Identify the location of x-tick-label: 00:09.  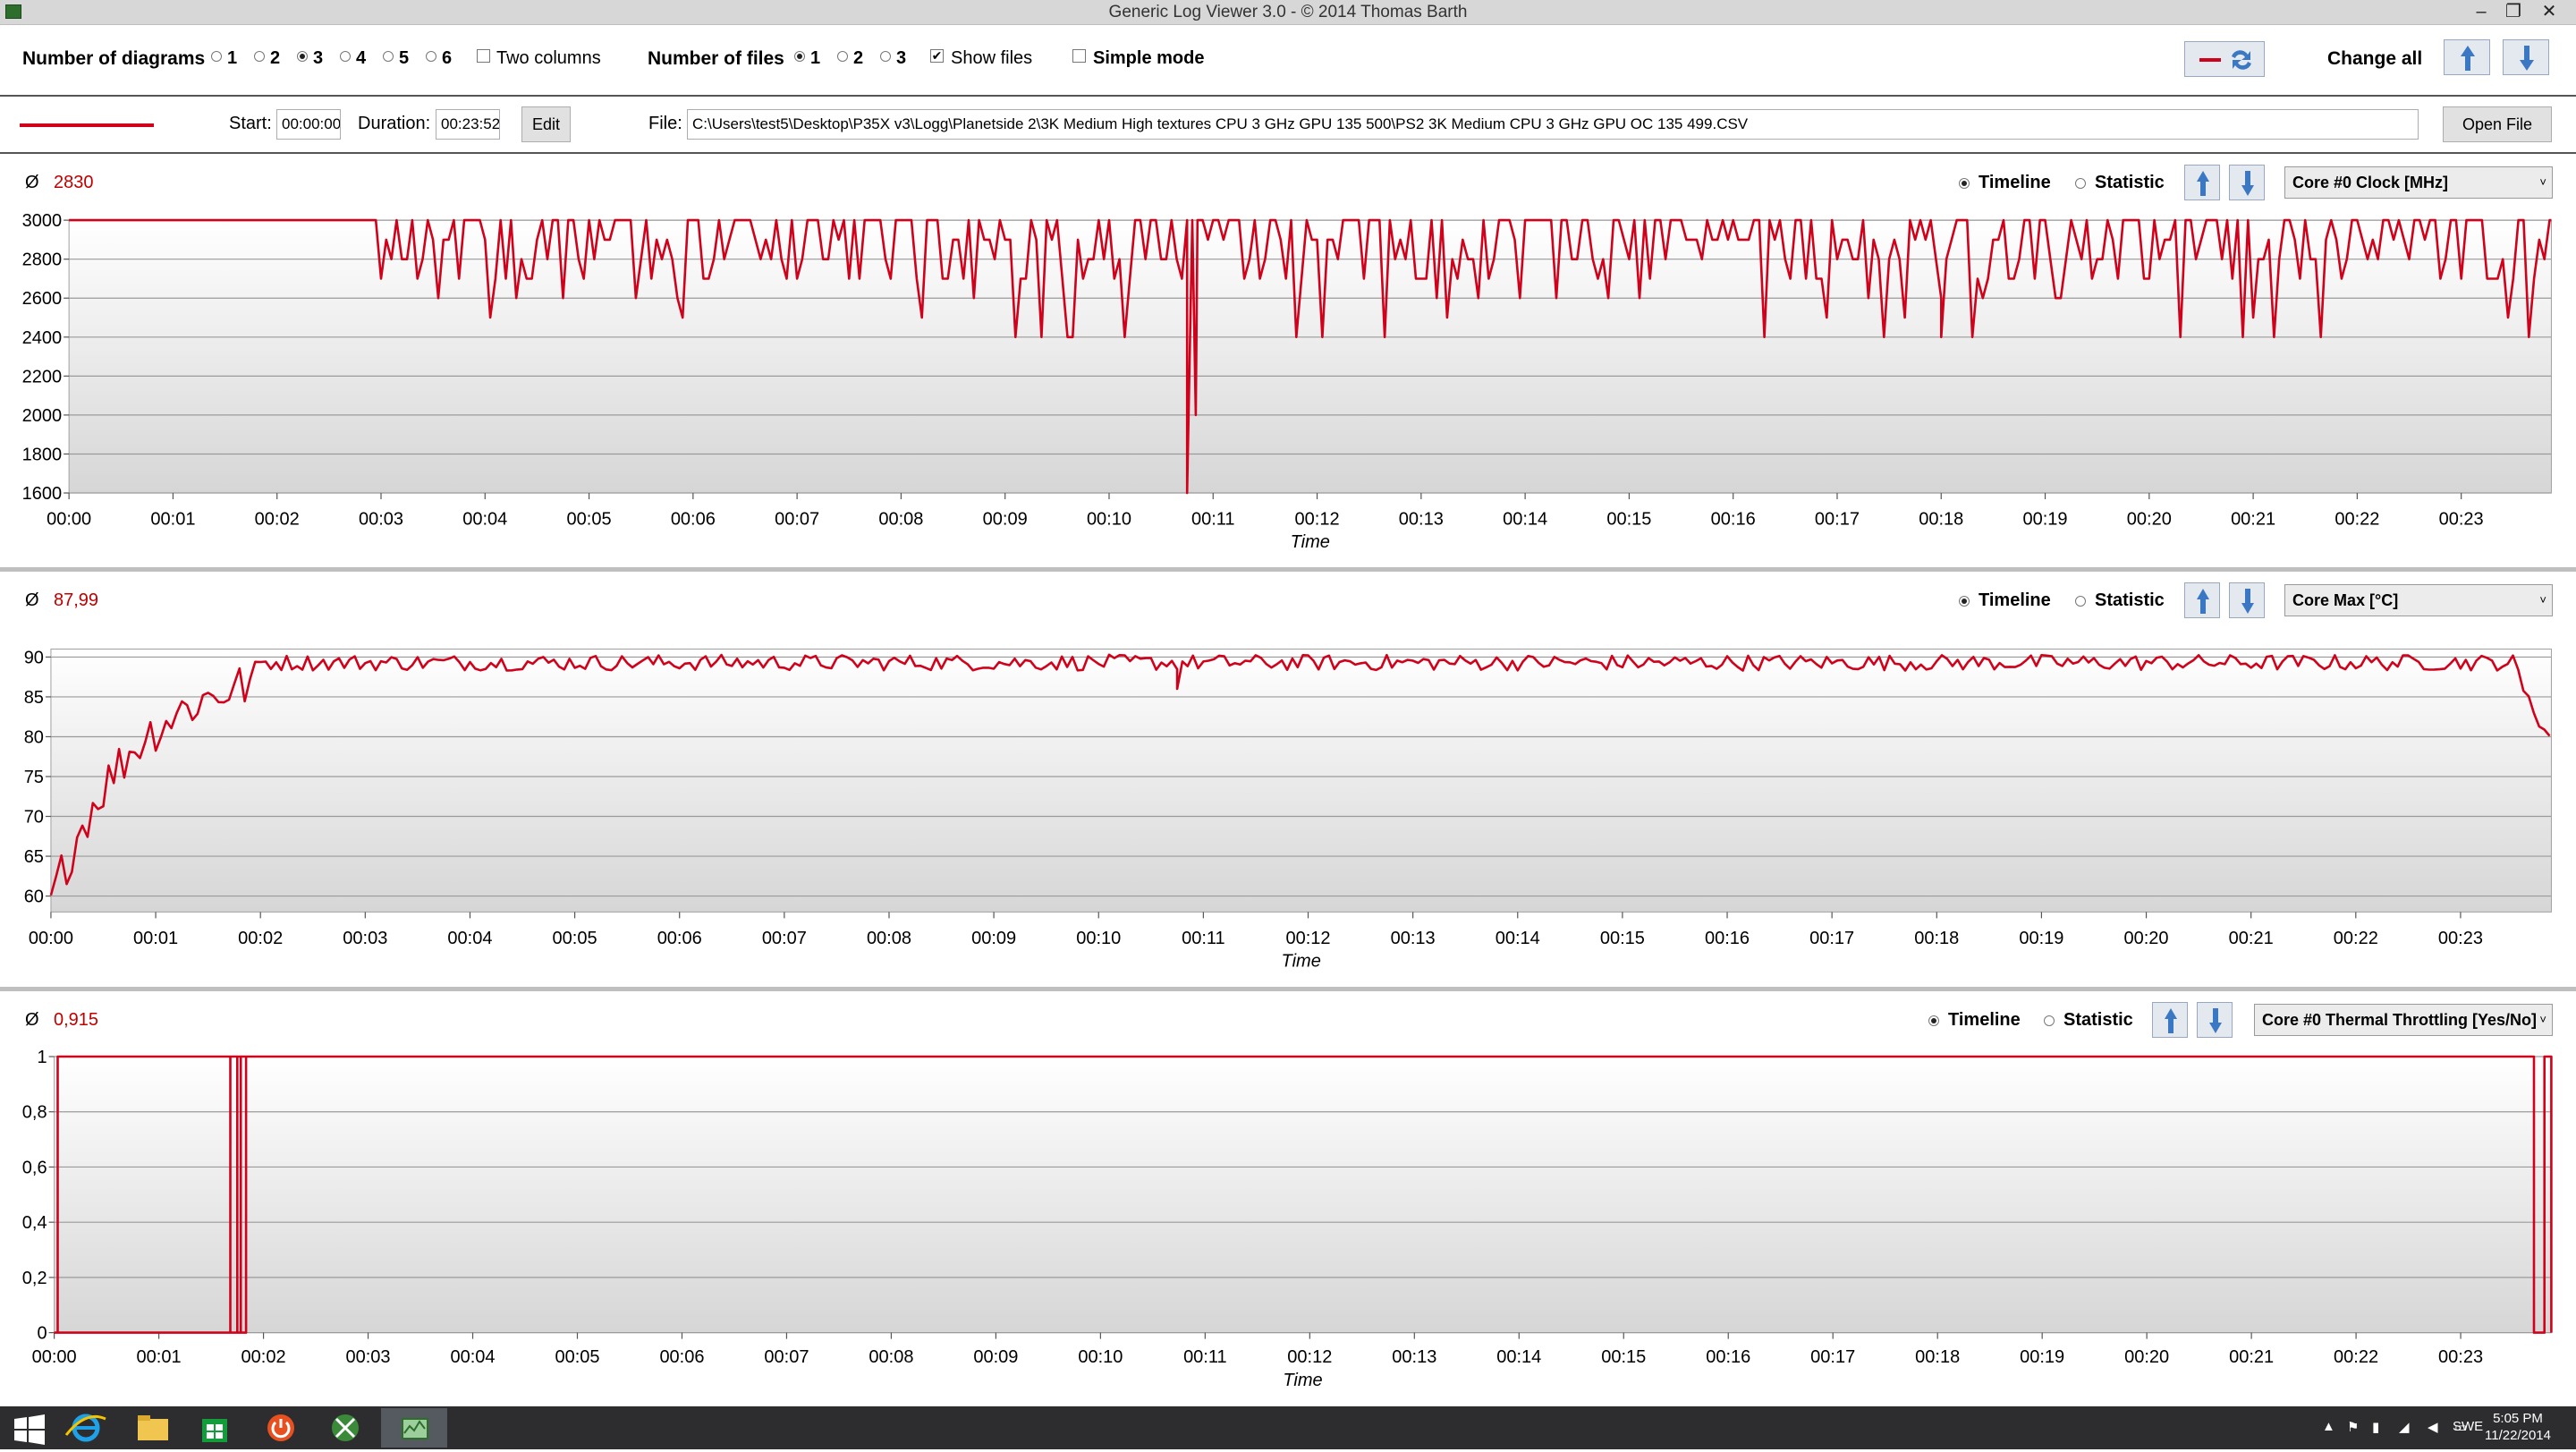
(1005, 519).